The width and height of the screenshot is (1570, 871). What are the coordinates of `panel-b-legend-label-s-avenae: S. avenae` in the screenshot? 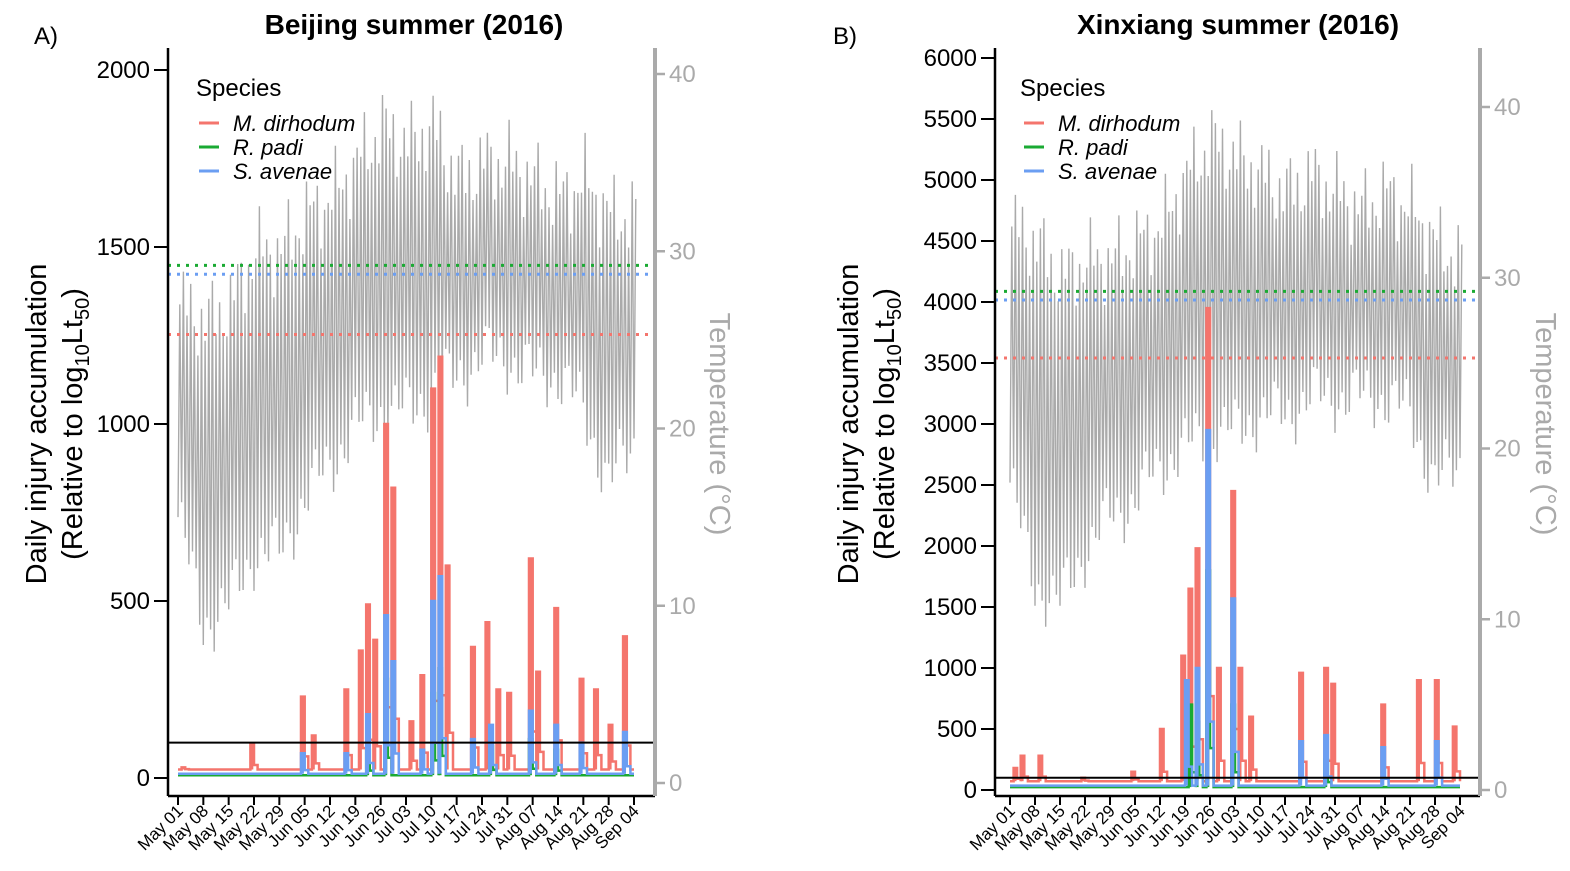 It's located at (1107, 171).